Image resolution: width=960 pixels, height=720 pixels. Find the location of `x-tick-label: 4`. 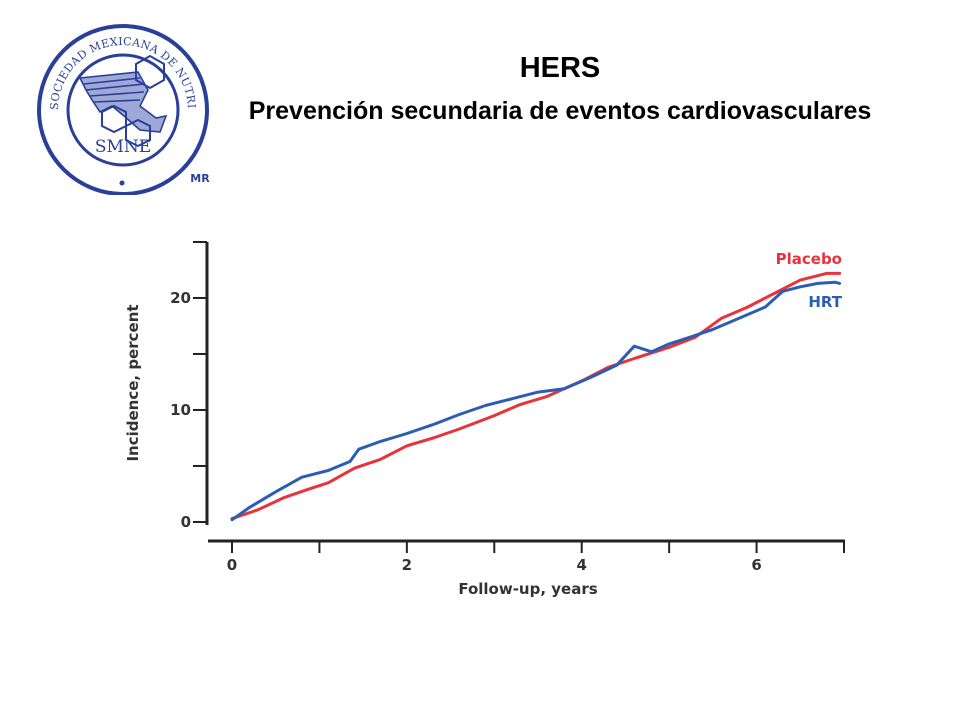

x-tick-label: 4 is located at coordinates (581, 565).